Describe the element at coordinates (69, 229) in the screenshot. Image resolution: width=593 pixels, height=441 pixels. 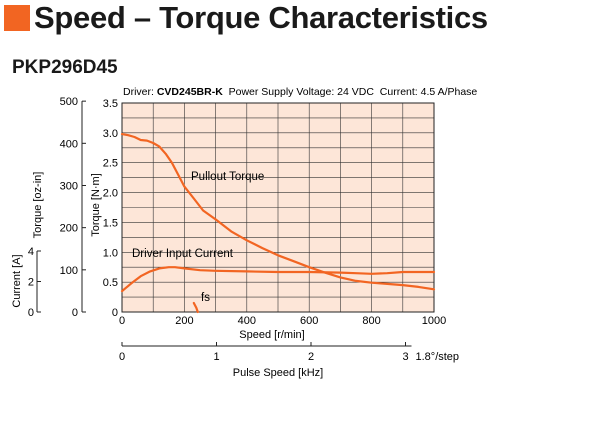
I see `y-ozin-tick-label: 200` at that location.